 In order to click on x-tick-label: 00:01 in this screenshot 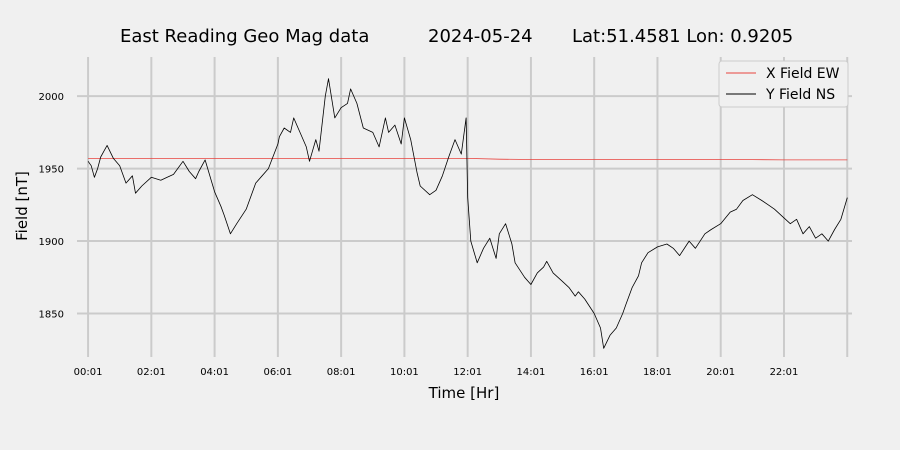, I will do `click(88, 372)`.